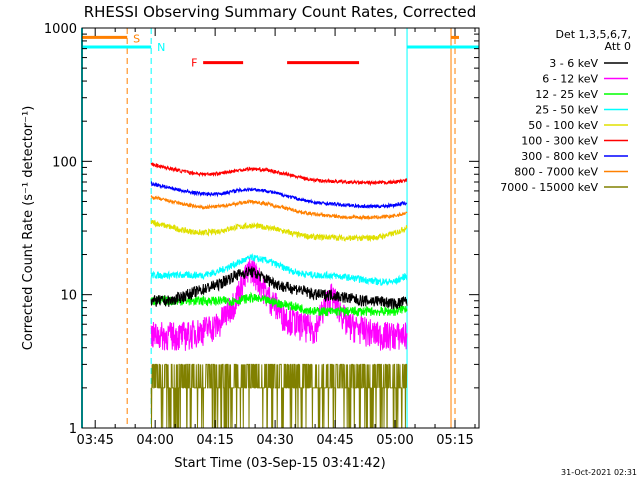 This screenshot has width=640, height=480. Describe the element at coordinates (618, 46) in the screenshot. I see `legend-title: Att 0` at that location.